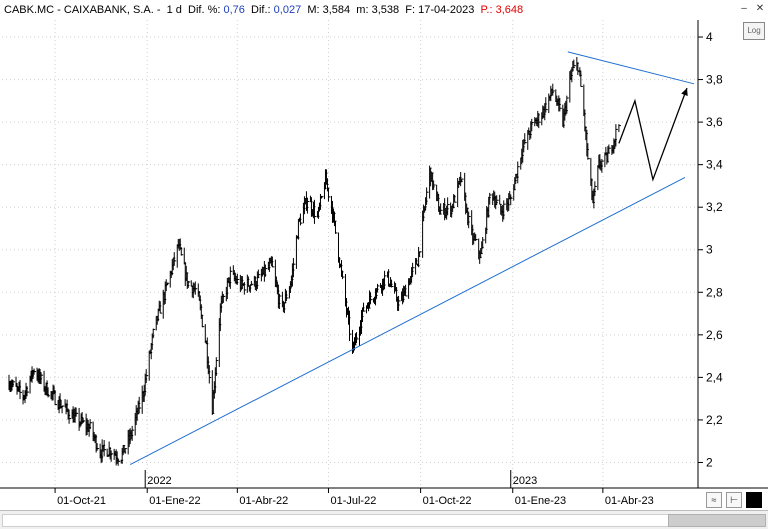 This screenshot has height=529, width=768. What do you see at coordinates (714, 122) in the screenshot?
I see `y-tick-label: 3,6` at bounding box center [714, 122].